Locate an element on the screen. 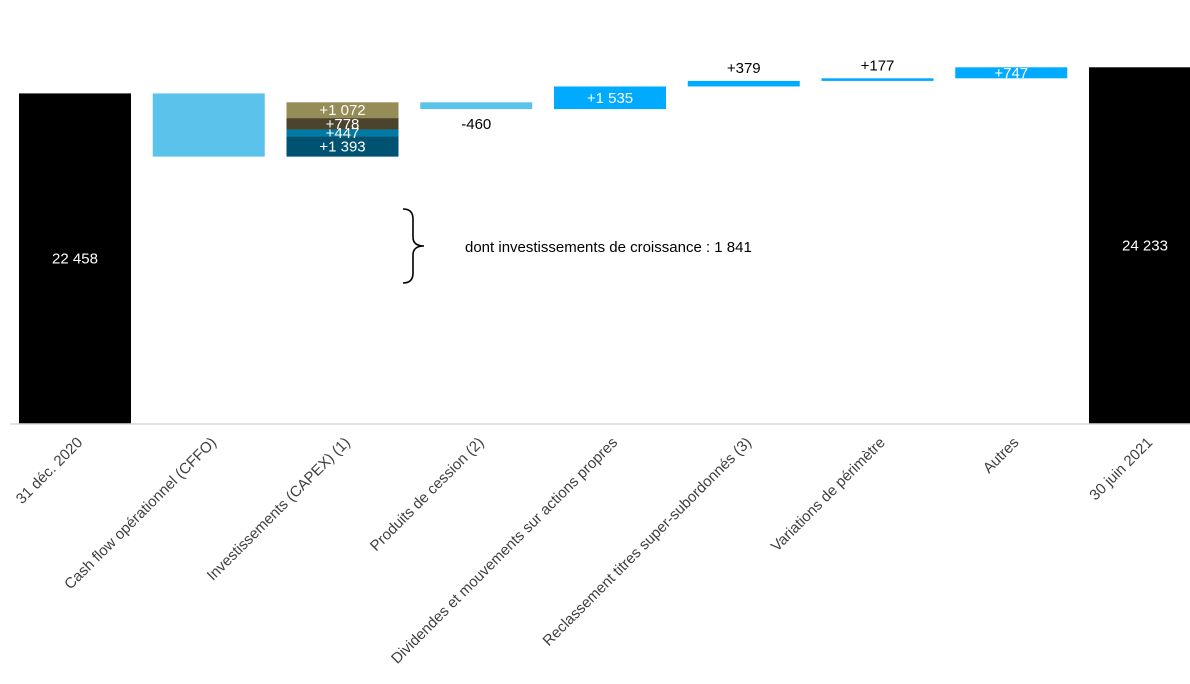 This screenshot has height=684, width=1190. bar-label-cash-flow-operationnel-cffo: -4 294 is located at coordinates (208, 189).